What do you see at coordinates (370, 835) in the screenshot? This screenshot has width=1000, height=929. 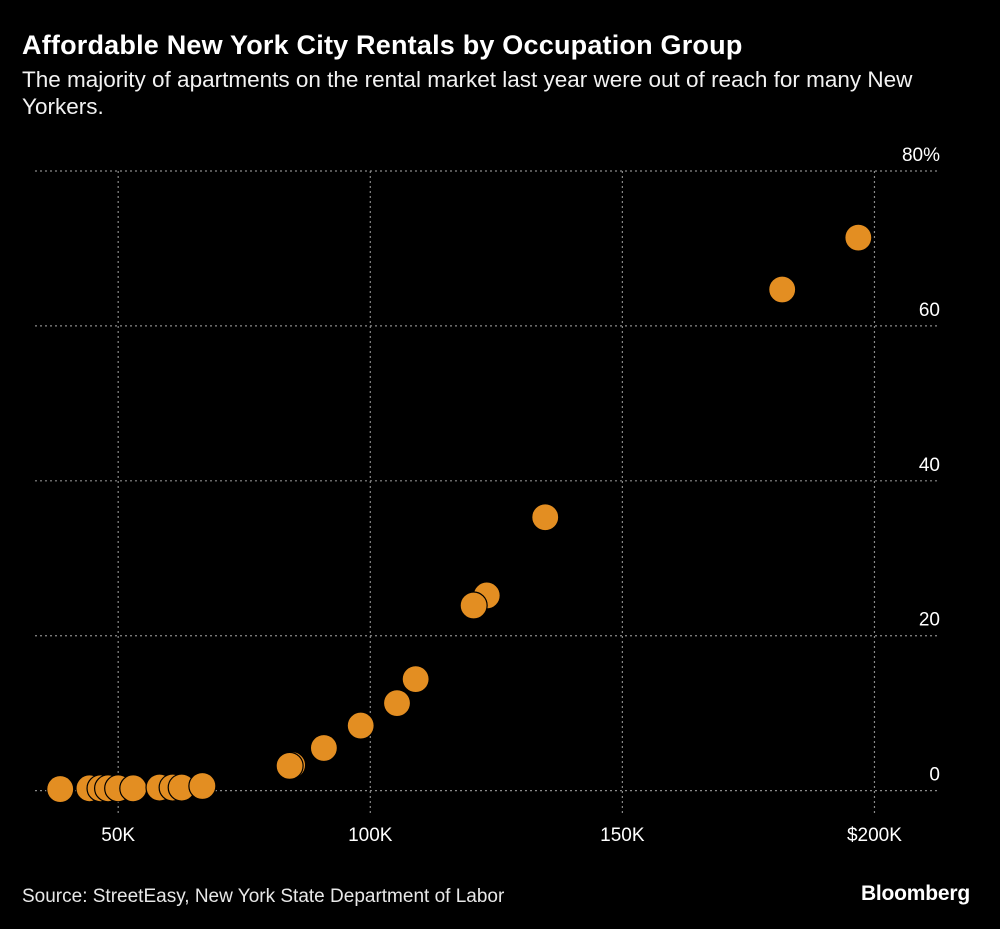 I see `x-tick-label: 100K` at bounding box center [370, 835].